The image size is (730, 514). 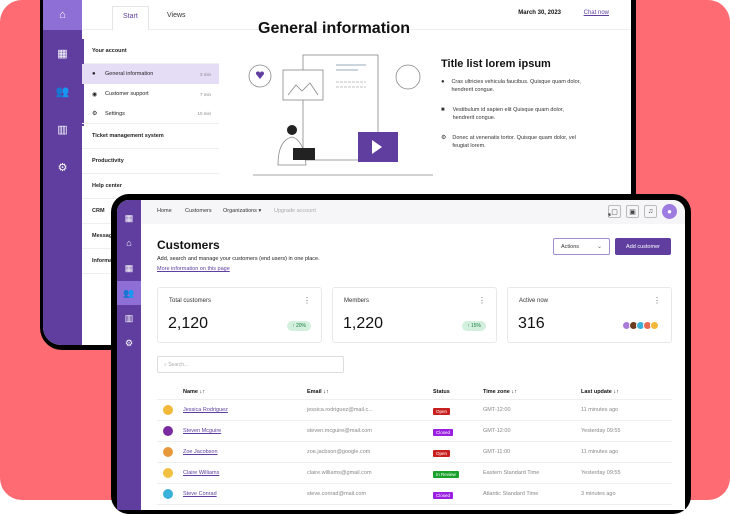 What do you see at coordinates (164, 211) in the screenshot?
I see `nav-home: Home` at bounding box center [164, 211].